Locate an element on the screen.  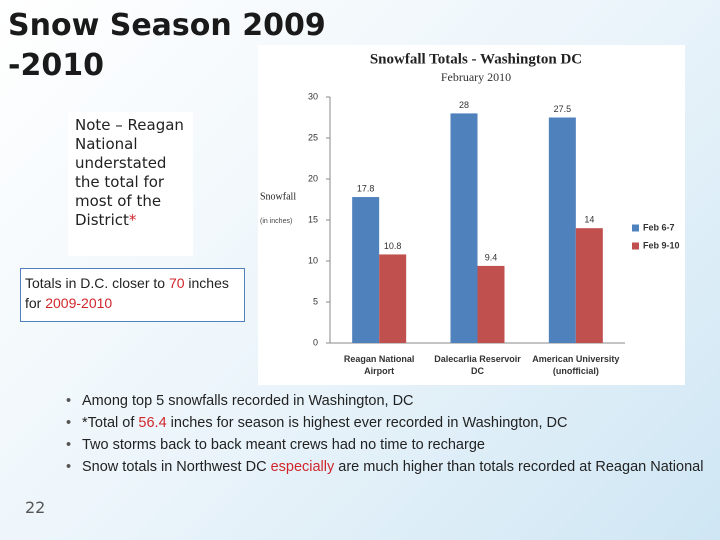
chart-subtitle: February 2010 is located at coordinates (476, 77).